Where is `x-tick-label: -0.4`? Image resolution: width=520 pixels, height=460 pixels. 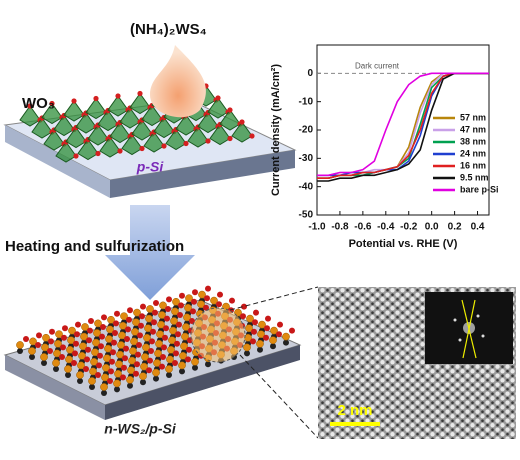
x-tick-label: -0.4 is located at coordinates (386, 227).